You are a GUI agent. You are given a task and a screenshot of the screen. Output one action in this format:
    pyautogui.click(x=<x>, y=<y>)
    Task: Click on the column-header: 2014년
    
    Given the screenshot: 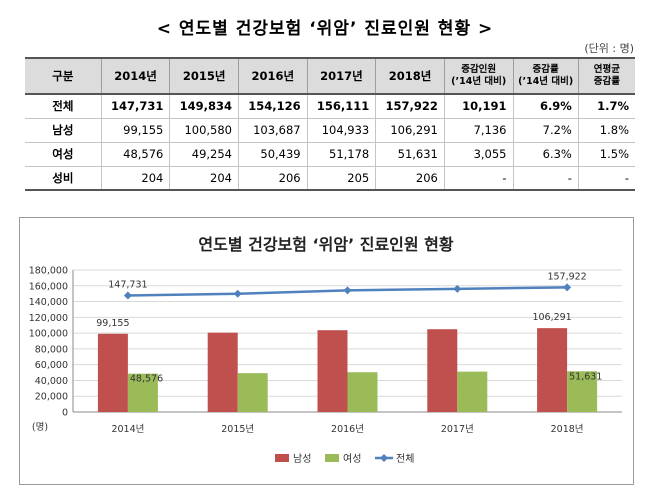 What is the action you would take?
    pyautogui.click(x=135, y=76)
    